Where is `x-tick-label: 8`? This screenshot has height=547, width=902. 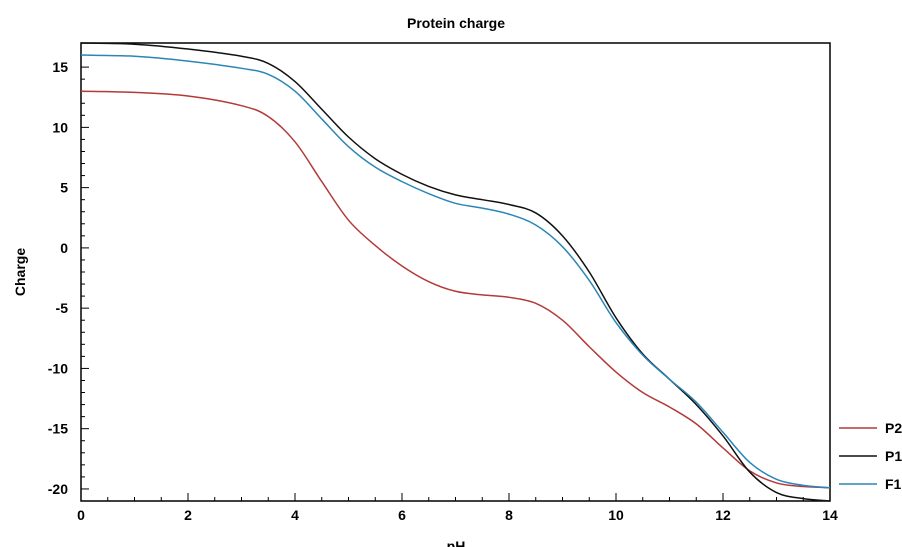
x-tick-label: 8 is located at coordinates (509, 515).